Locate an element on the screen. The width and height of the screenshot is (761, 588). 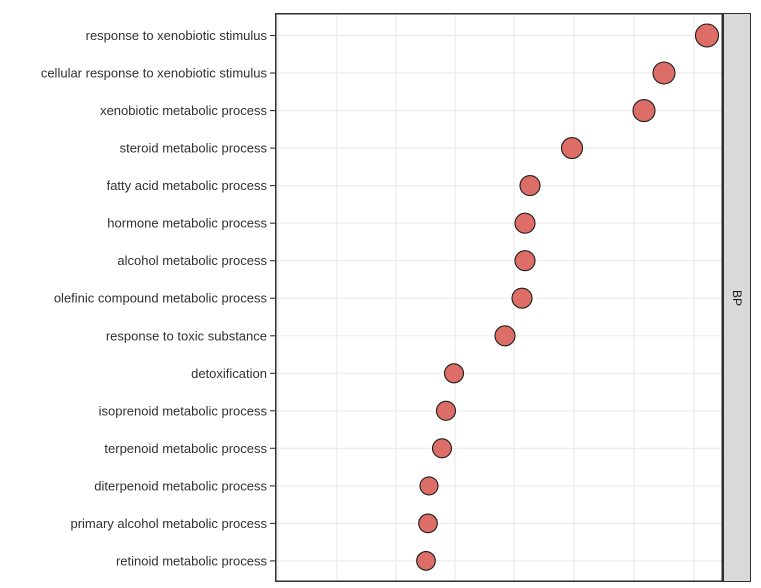
y-axis-label: terpenoid metabolic process is located at coordinates (185, 448).